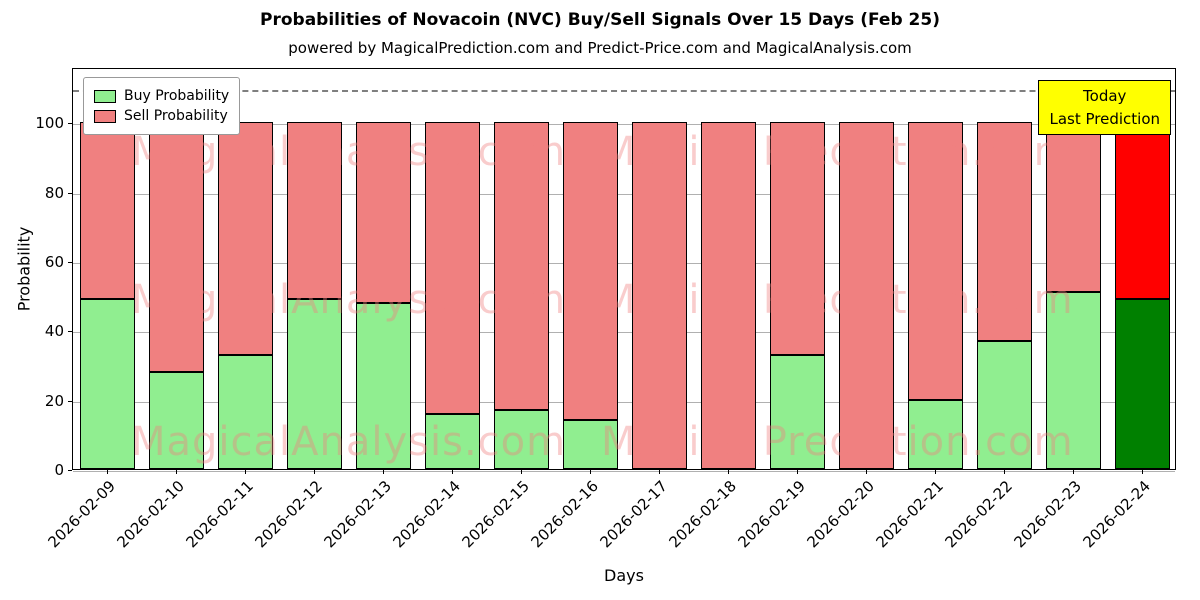 This screenshot has width=1200, height=600. Describe the element at coordinates (220, 514) in the screenshot. I see `x-tick-label-text: 2026-02-11` at that location.